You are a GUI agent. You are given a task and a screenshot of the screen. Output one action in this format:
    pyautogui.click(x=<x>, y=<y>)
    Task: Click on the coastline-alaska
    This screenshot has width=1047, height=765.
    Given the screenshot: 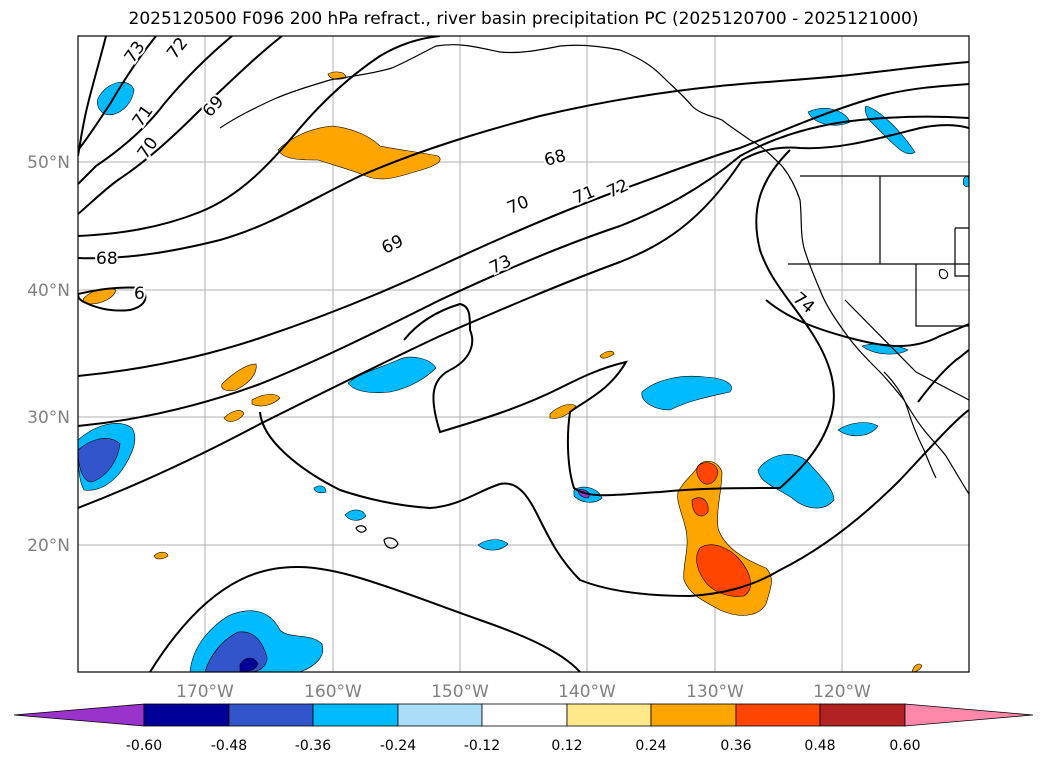 What is the action you would take?
    pyautogui.click(x=485, y=92)
    